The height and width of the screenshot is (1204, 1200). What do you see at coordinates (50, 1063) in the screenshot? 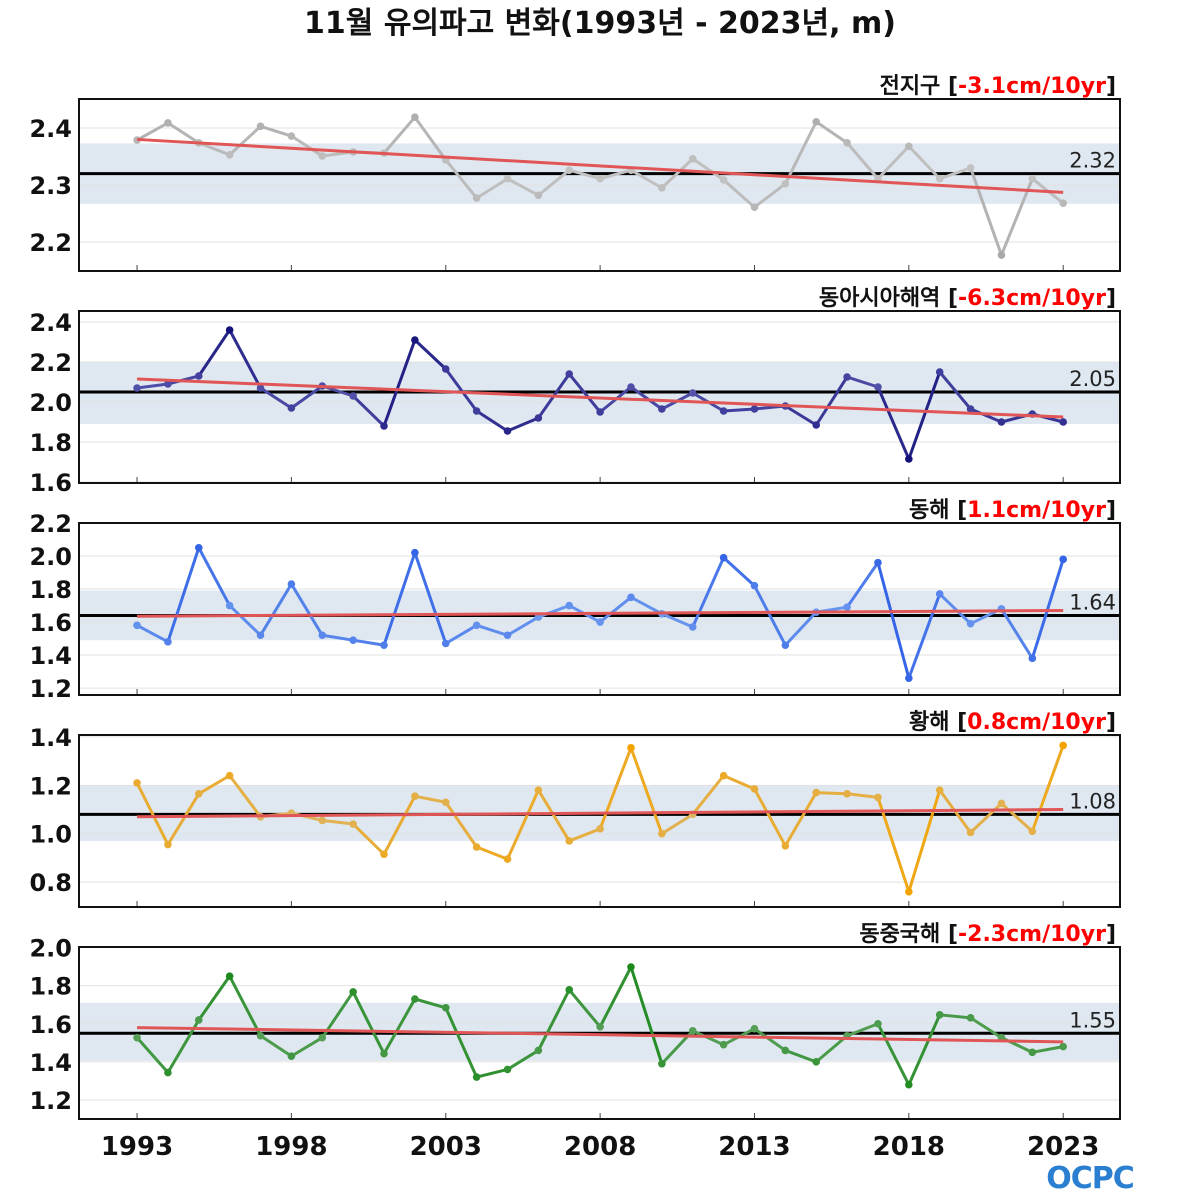
I see `y-tick-label: 1.4` at bounding box center [50, 1063].